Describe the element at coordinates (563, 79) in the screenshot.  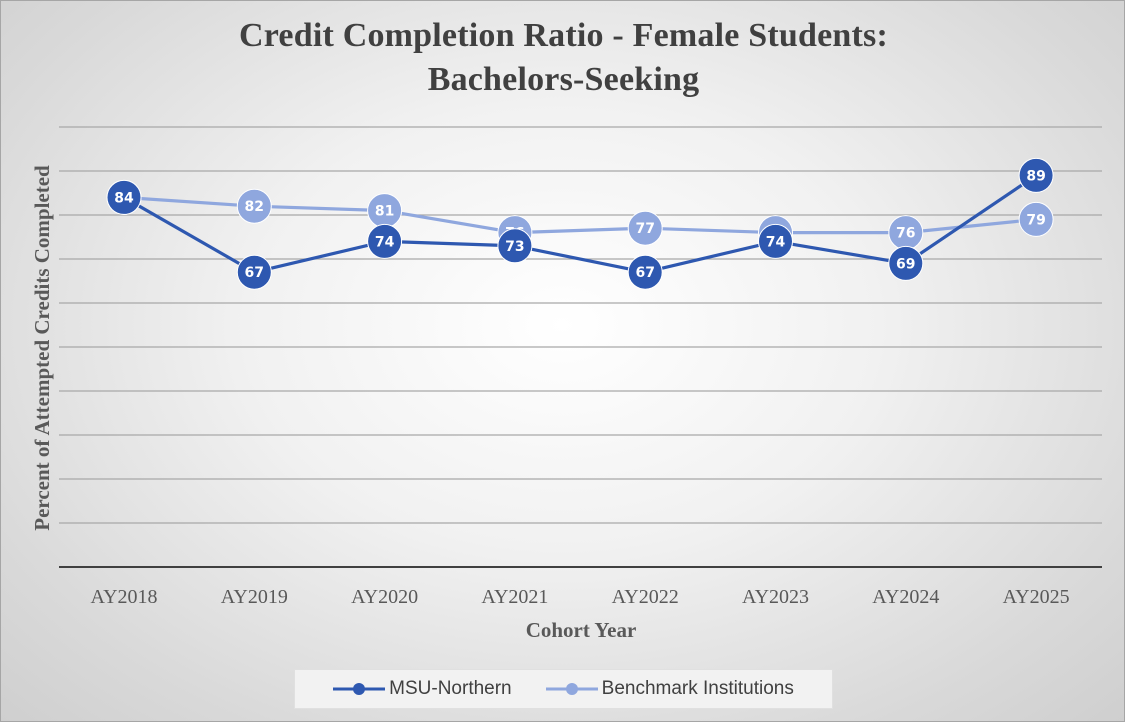
I see `chart-title-line-2: Bachelors-Seeking` at that location.